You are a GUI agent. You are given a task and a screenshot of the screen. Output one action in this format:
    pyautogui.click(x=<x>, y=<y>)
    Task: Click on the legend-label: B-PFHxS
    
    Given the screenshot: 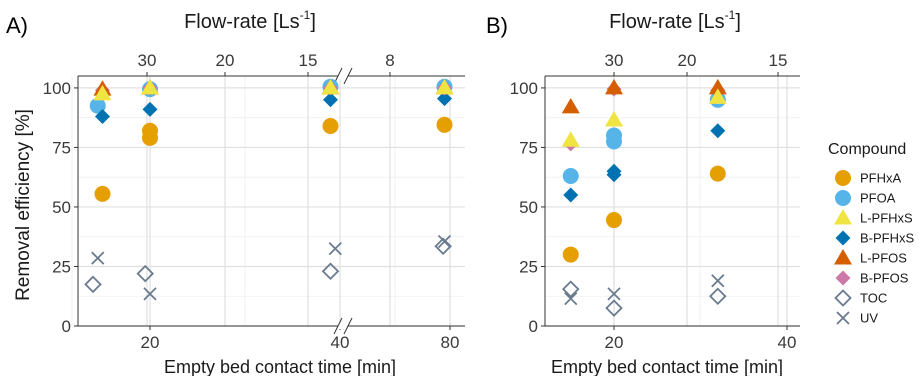 What is the action you would take?
    pyautogui.click(x=887, y=238)
    